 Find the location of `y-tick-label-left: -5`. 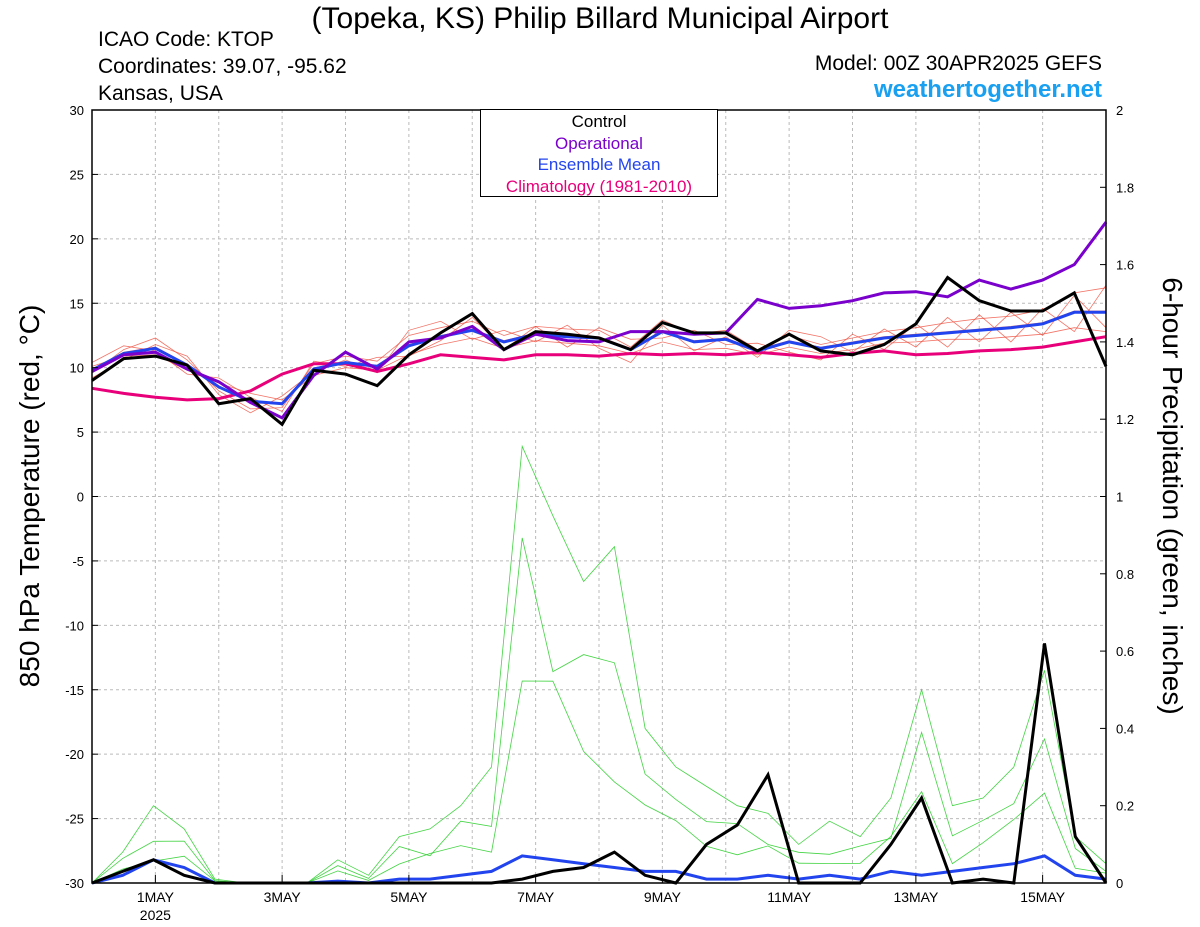

y-tick-label-left: -5 is located at coordinates (78, 561).